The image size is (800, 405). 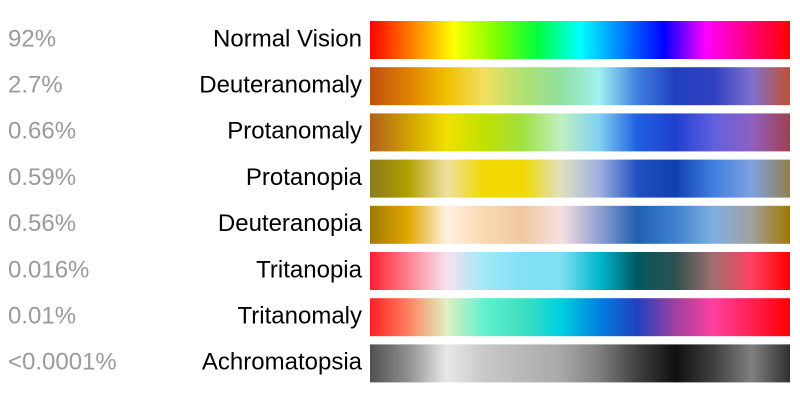 What do you see at coordinates (300, 316) in the screenshot?
I see `vision-type: Tritanomaly` at bounding box center [300, 316].